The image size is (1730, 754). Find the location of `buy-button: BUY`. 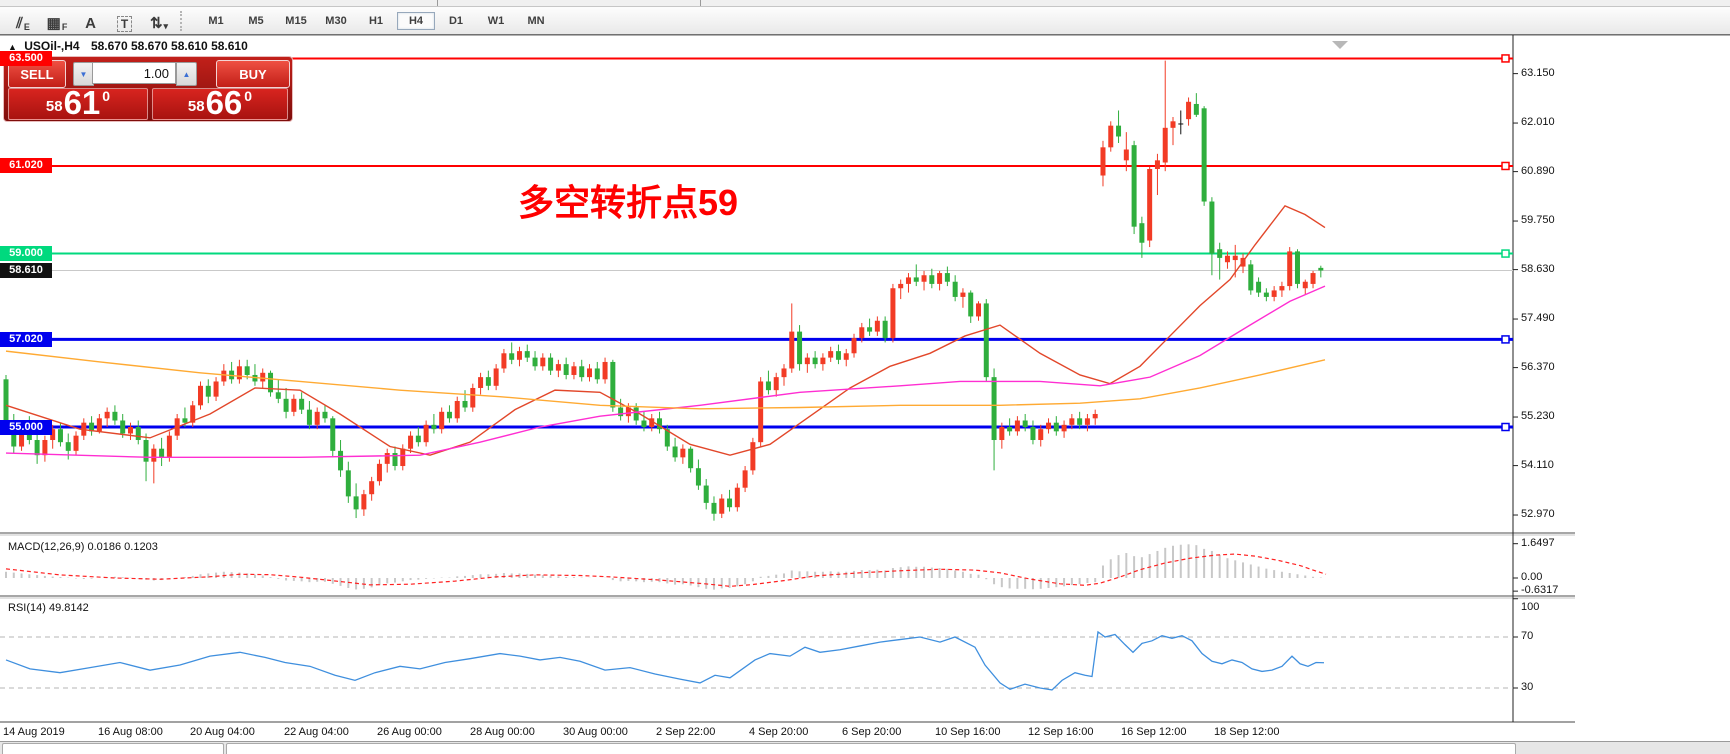

buy-button: BUY is located at coordinates (253, 74).